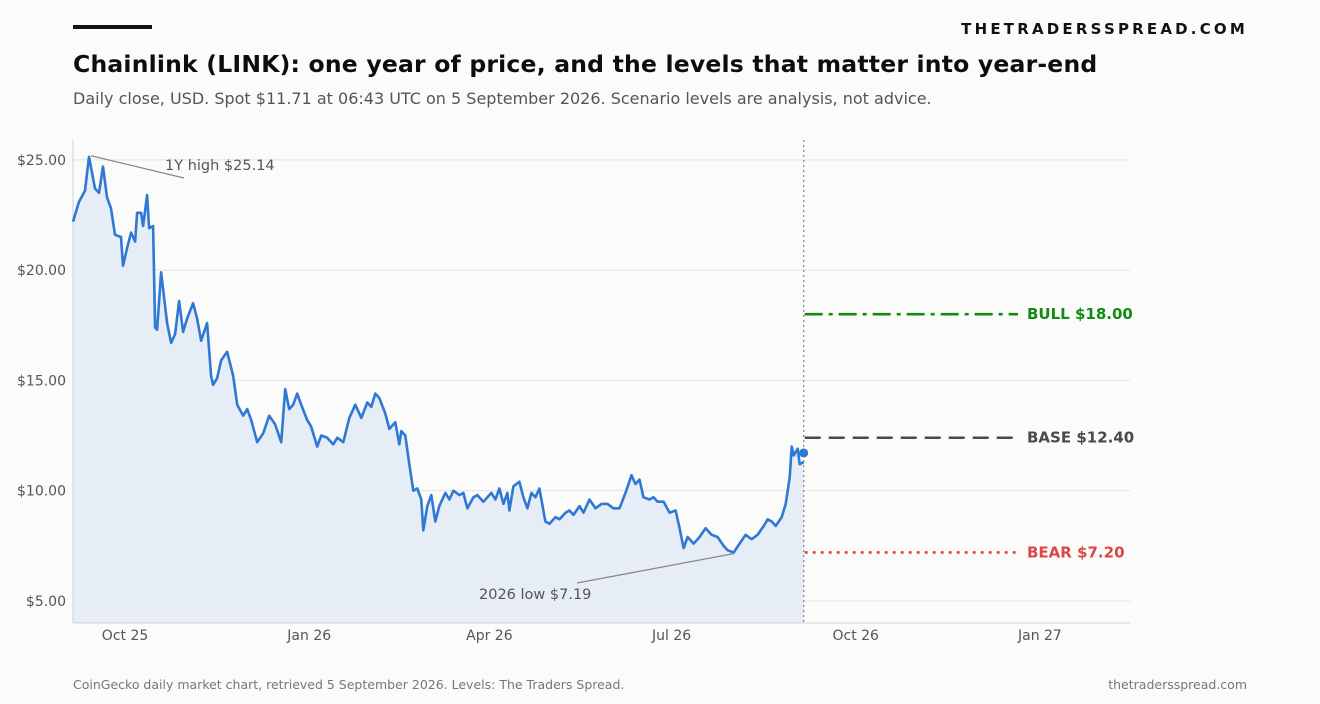 This screenshot has height=704, width=1320. Describe the element at coordinates (1177, 684) in the screenshot. I see `footer-site: thetradersspread.com` at that location.